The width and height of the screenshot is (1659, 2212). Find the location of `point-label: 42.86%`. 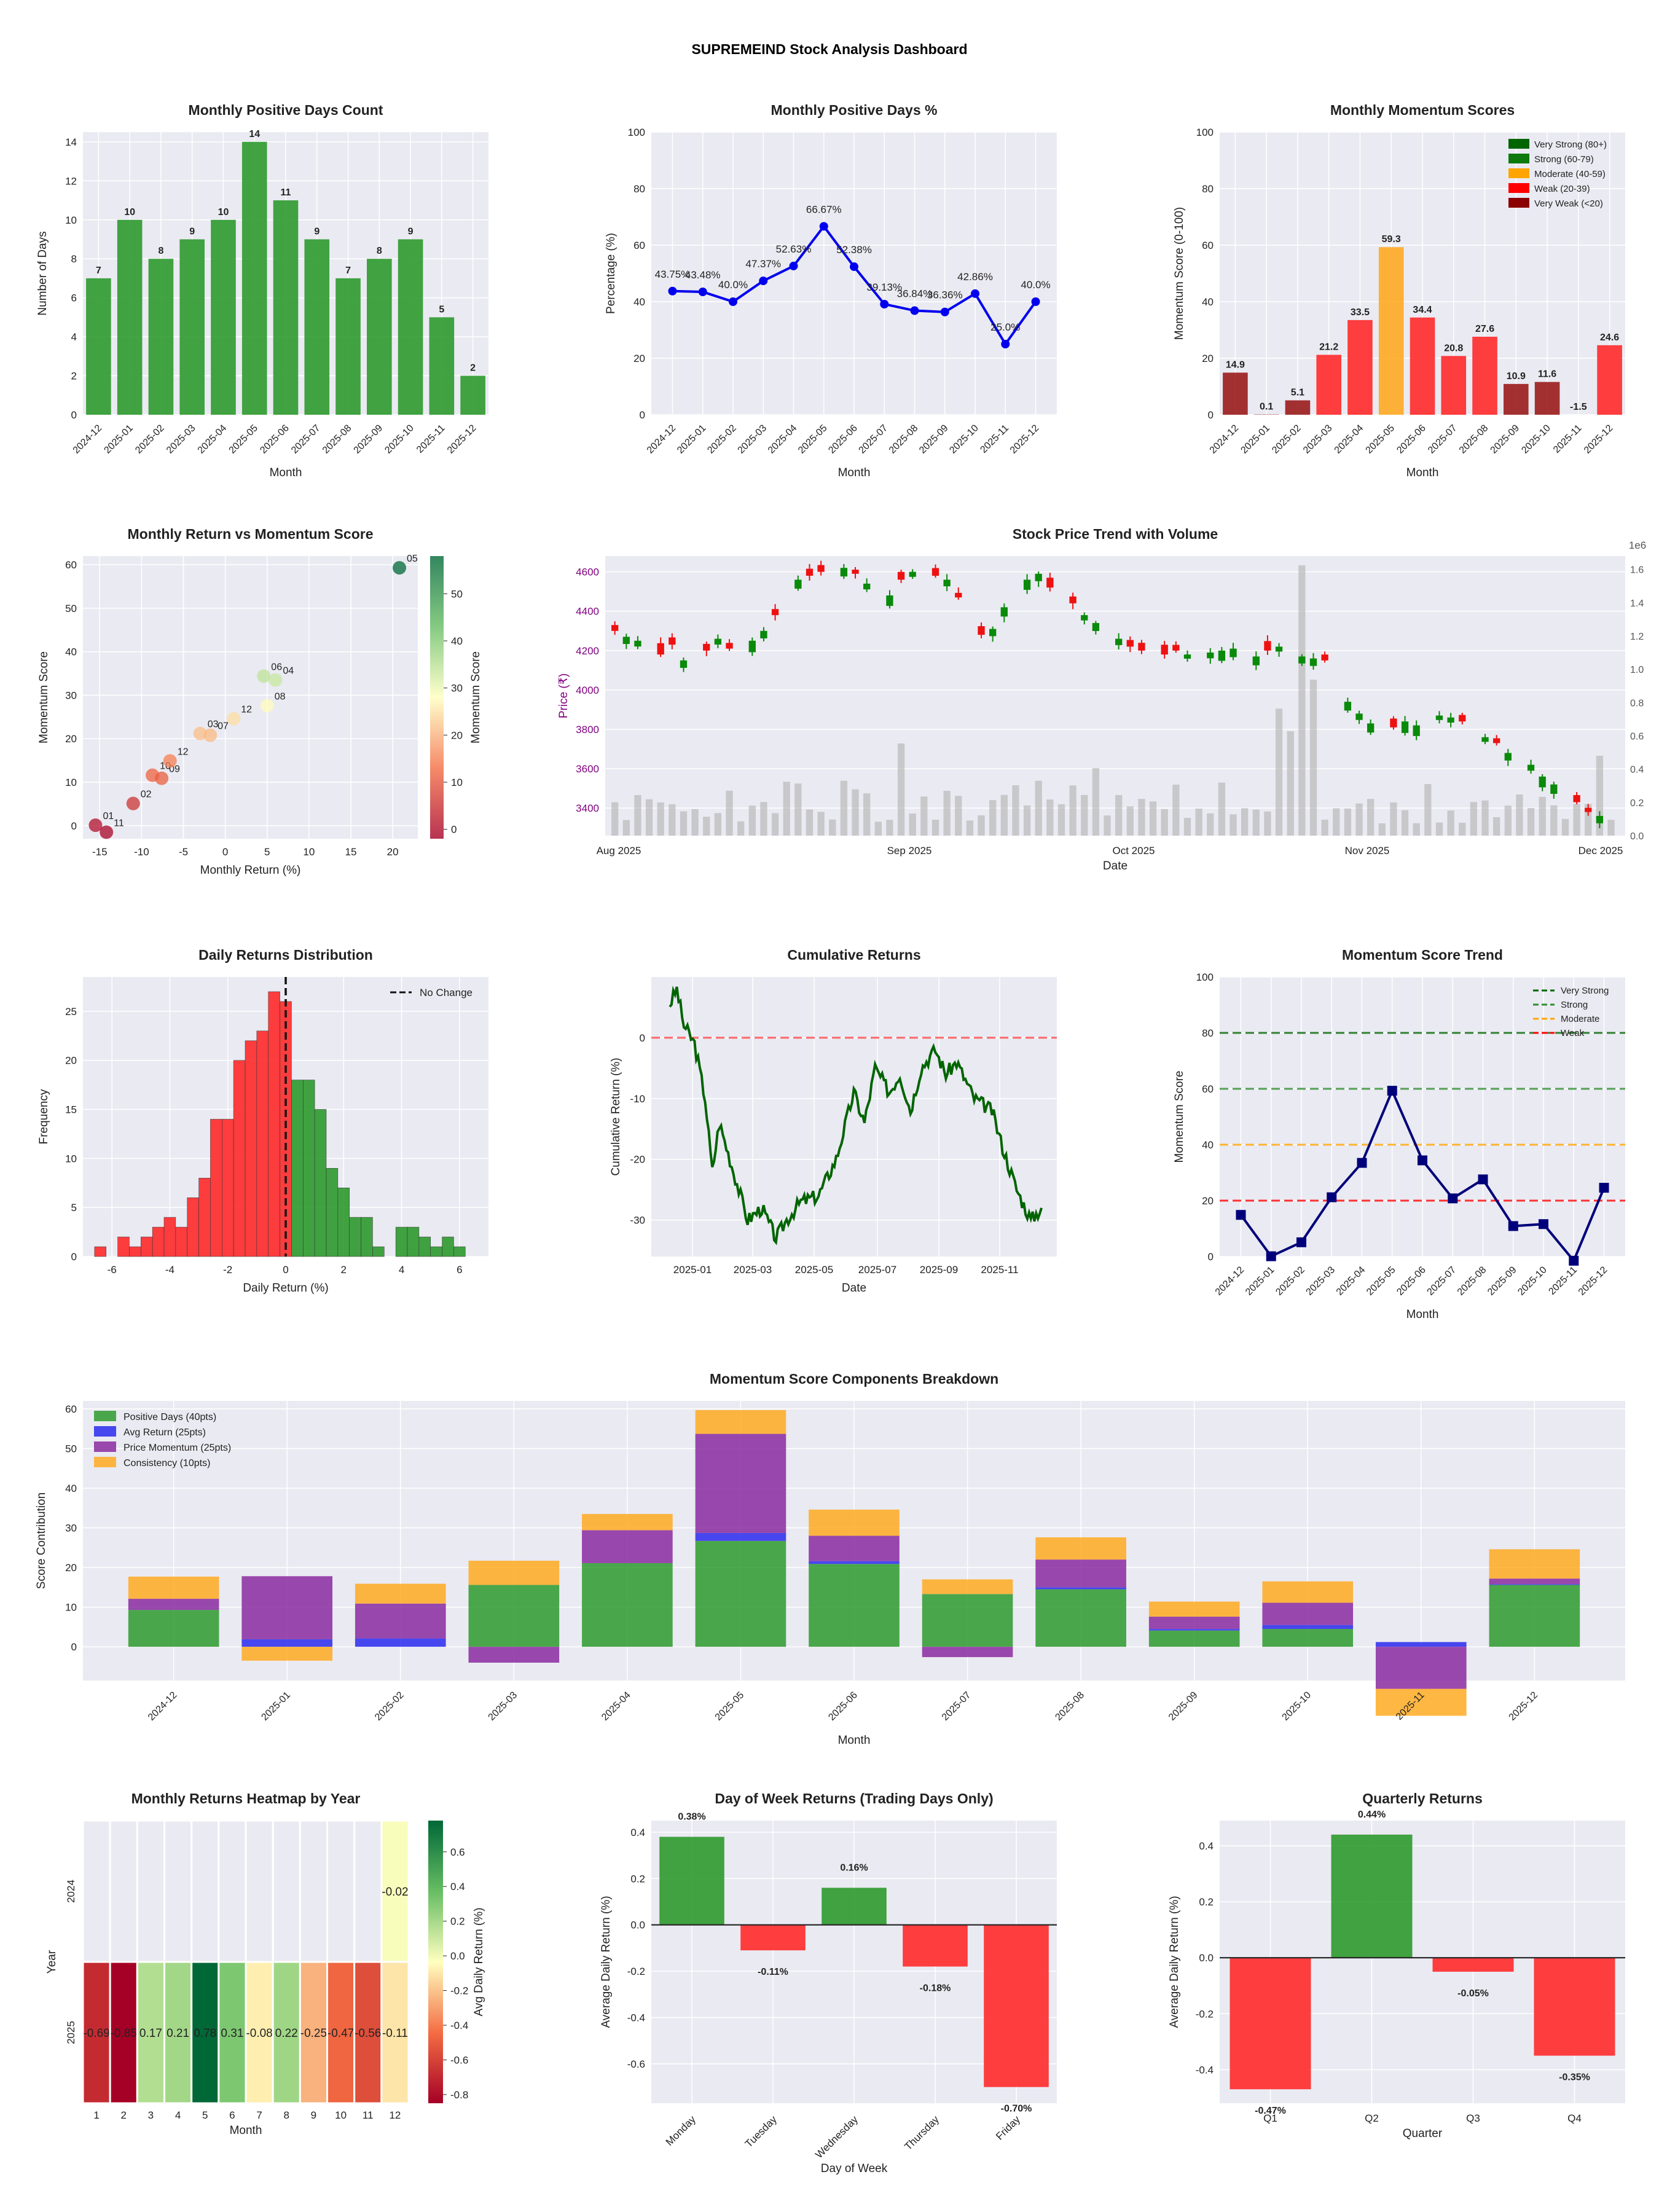

point-label: 42.86% is located at coordinates (975, 277).